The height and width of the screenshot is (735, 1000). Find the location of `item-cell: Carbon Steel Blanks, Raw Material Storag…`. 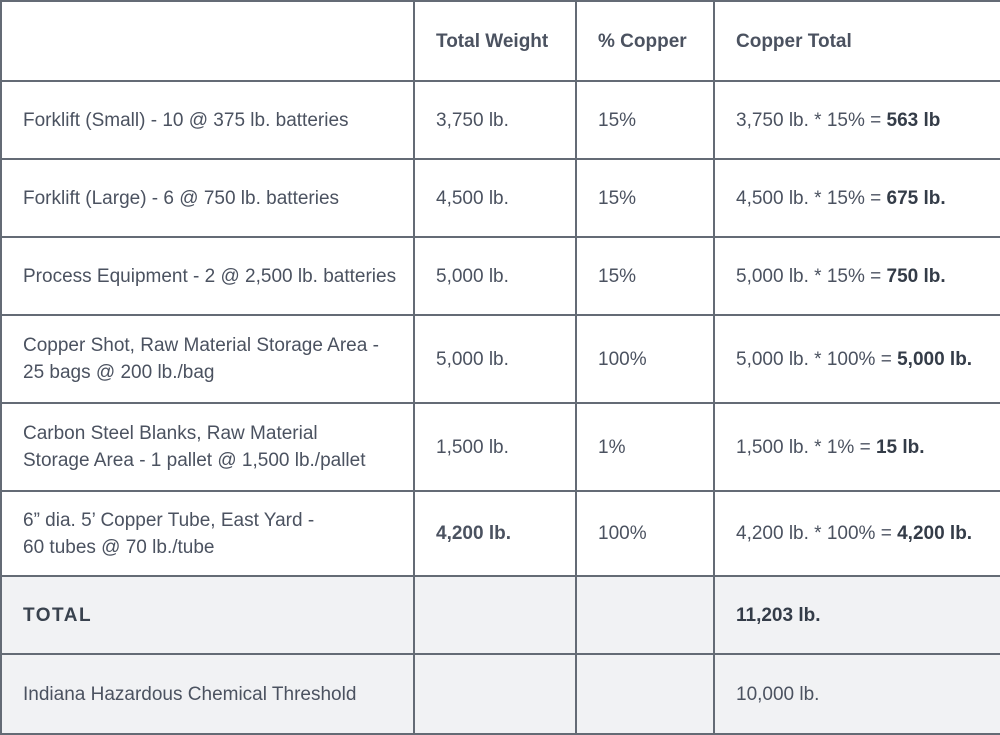

item-cell: Carbon Steel Blanks, Raw Material Storag… is located at coordinates (207, 447).